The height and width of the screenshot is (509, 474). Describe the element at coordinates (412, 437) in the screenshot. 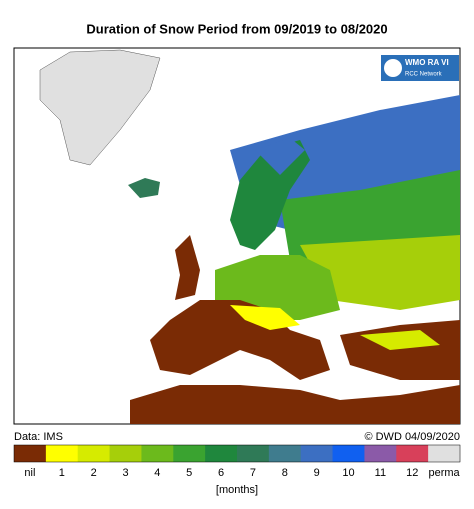

I see `credit: © DWD 04/09/2020` at that location.